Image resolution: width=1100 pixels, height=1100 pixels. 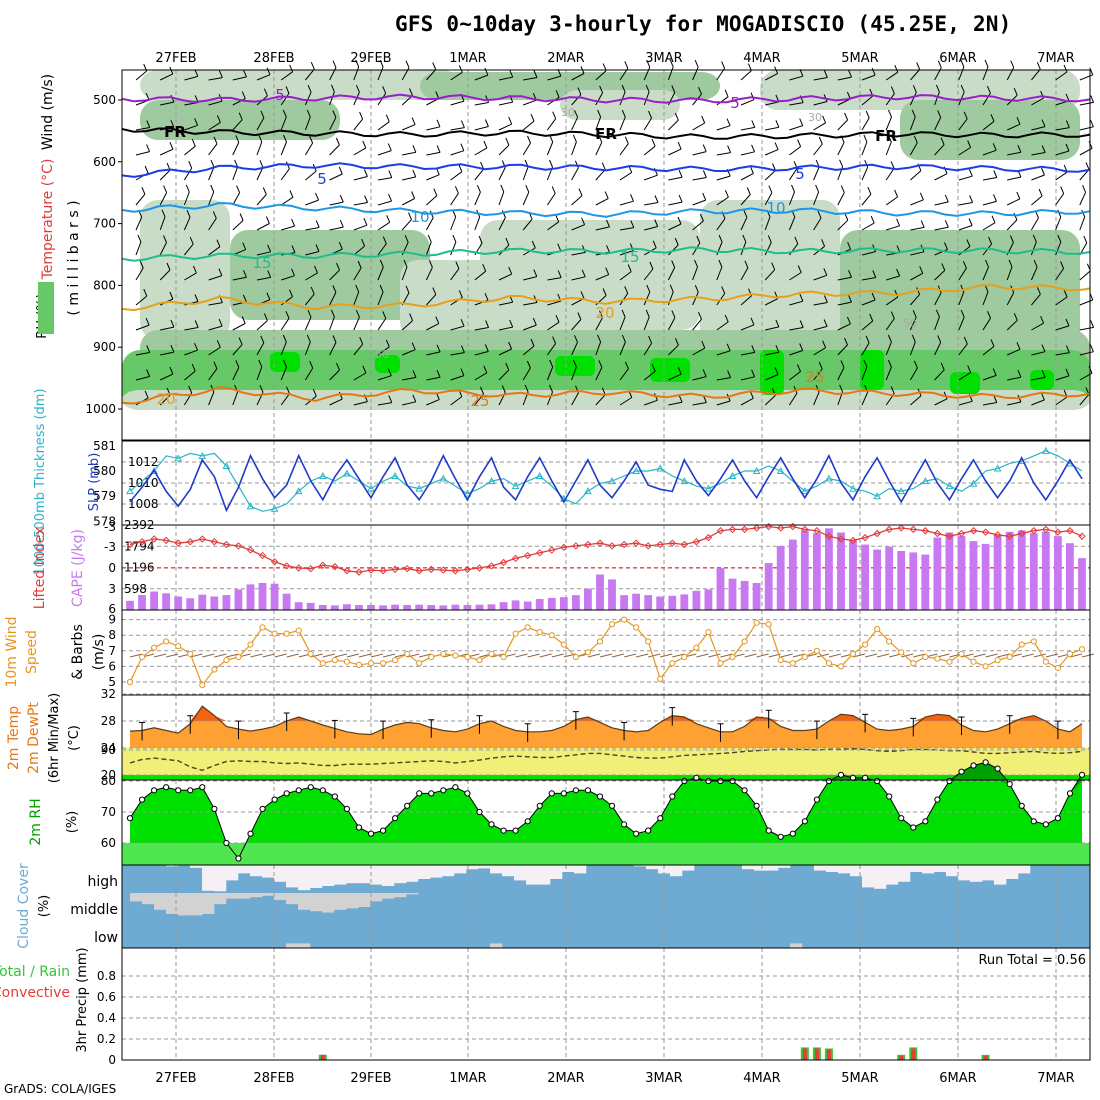 I want to click on temp-base-band, so click(x=606, y=777).